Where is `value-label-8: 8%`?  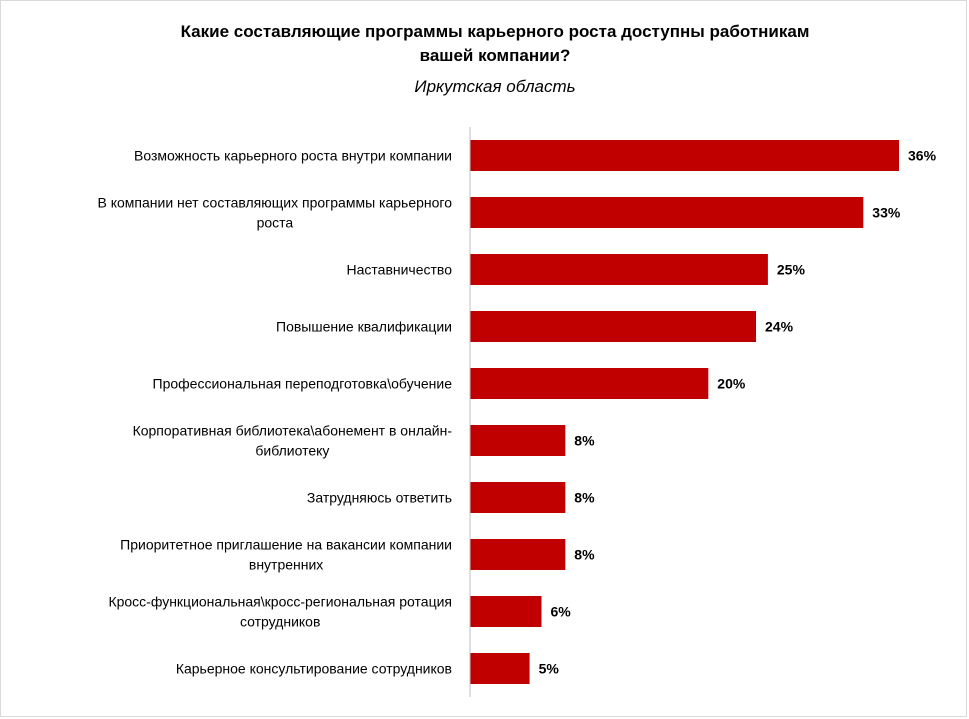 value-label-8: 8% is located at coordinates (584, 555).